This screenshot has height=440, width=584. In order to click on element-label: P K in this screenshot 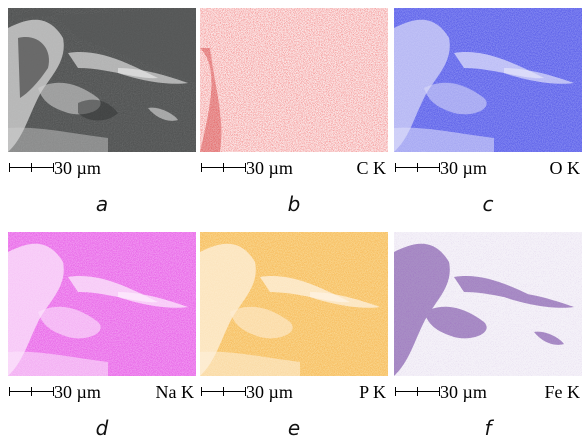, I will do `click(372, 392)`.